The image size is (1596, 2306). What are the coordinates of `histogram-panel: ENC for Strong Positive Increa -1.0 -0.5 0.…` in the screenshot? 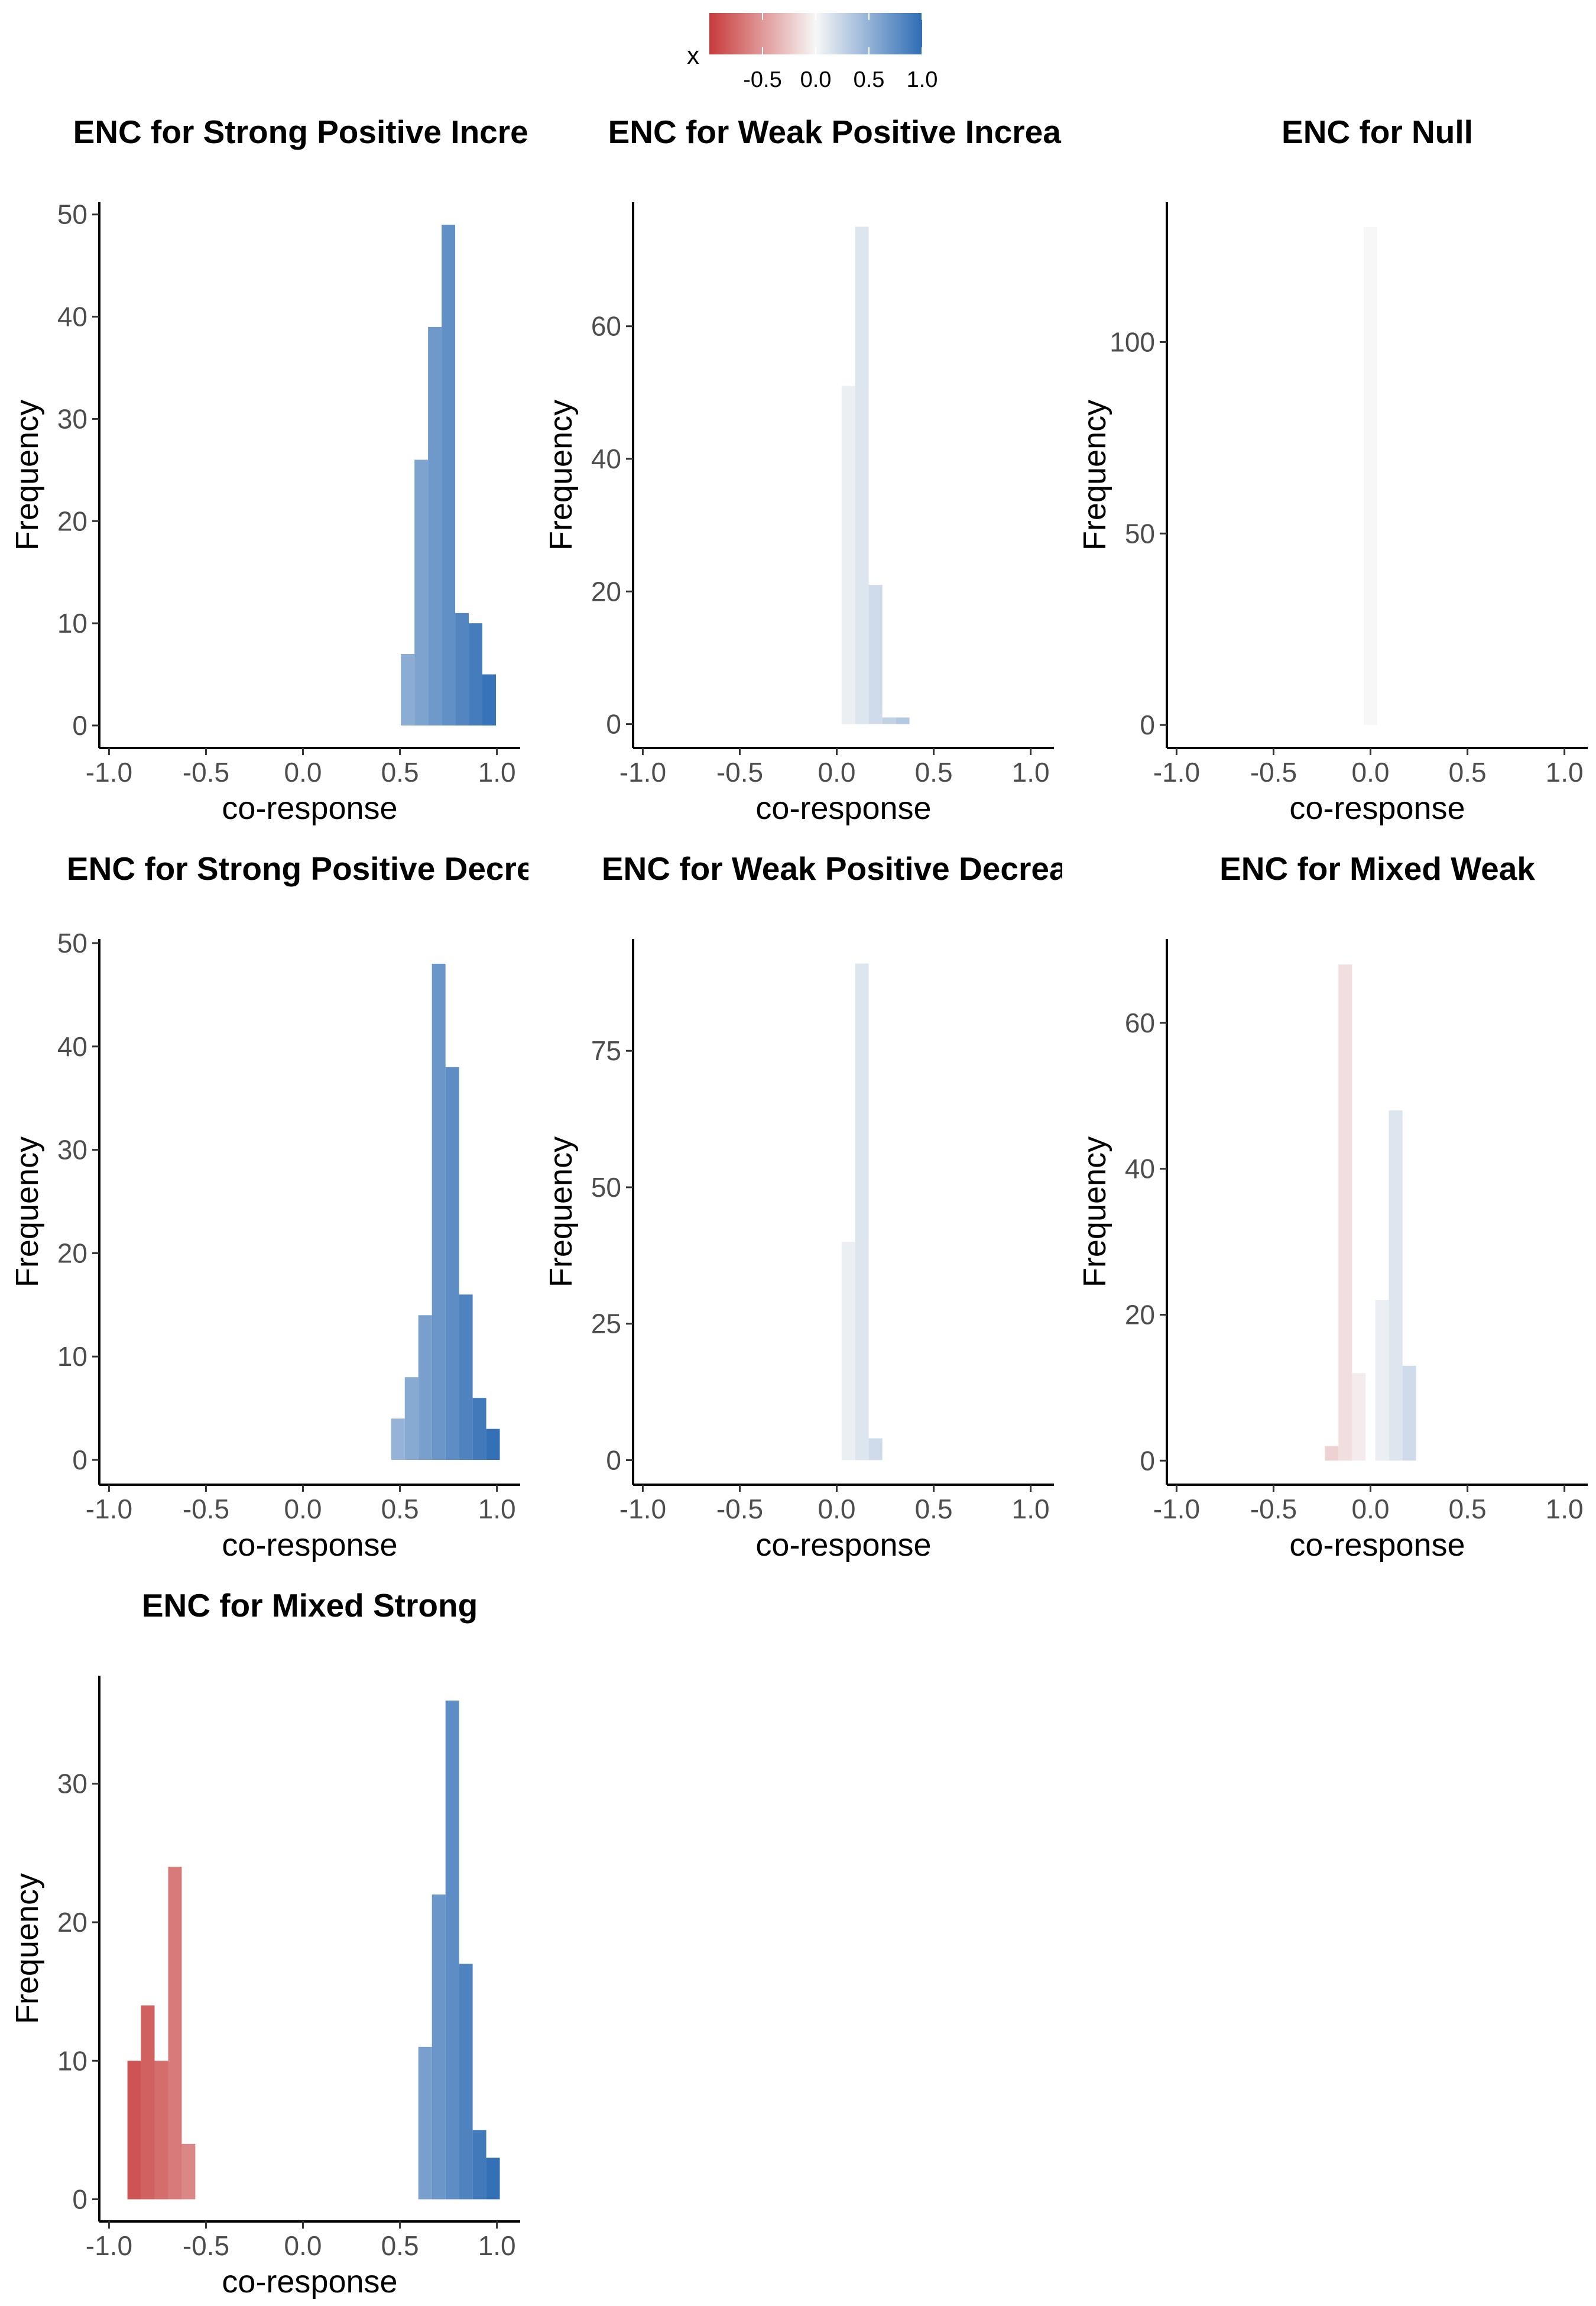 It's located at (268, 469).